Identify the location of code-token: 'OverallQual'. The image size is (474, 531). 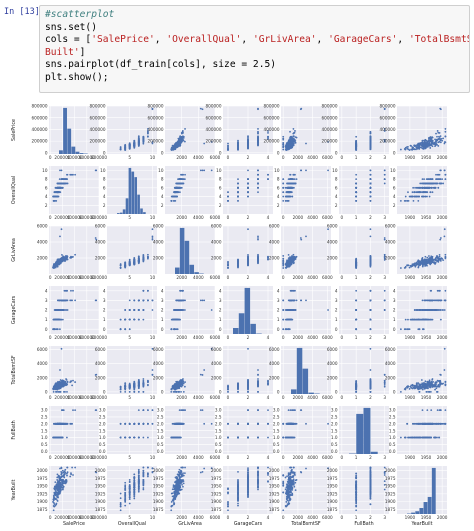
(204, 40).